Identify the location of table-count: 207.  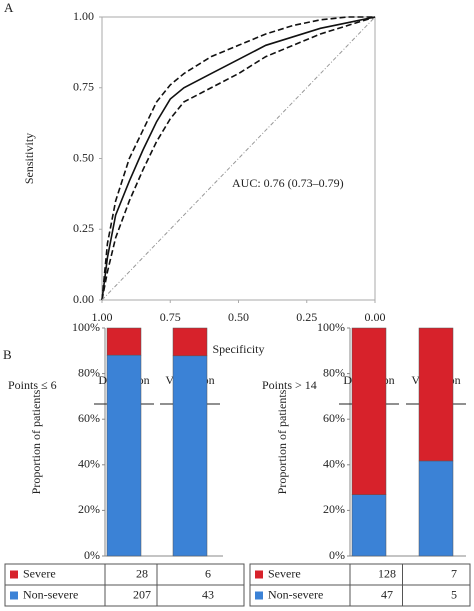
(142, 594).